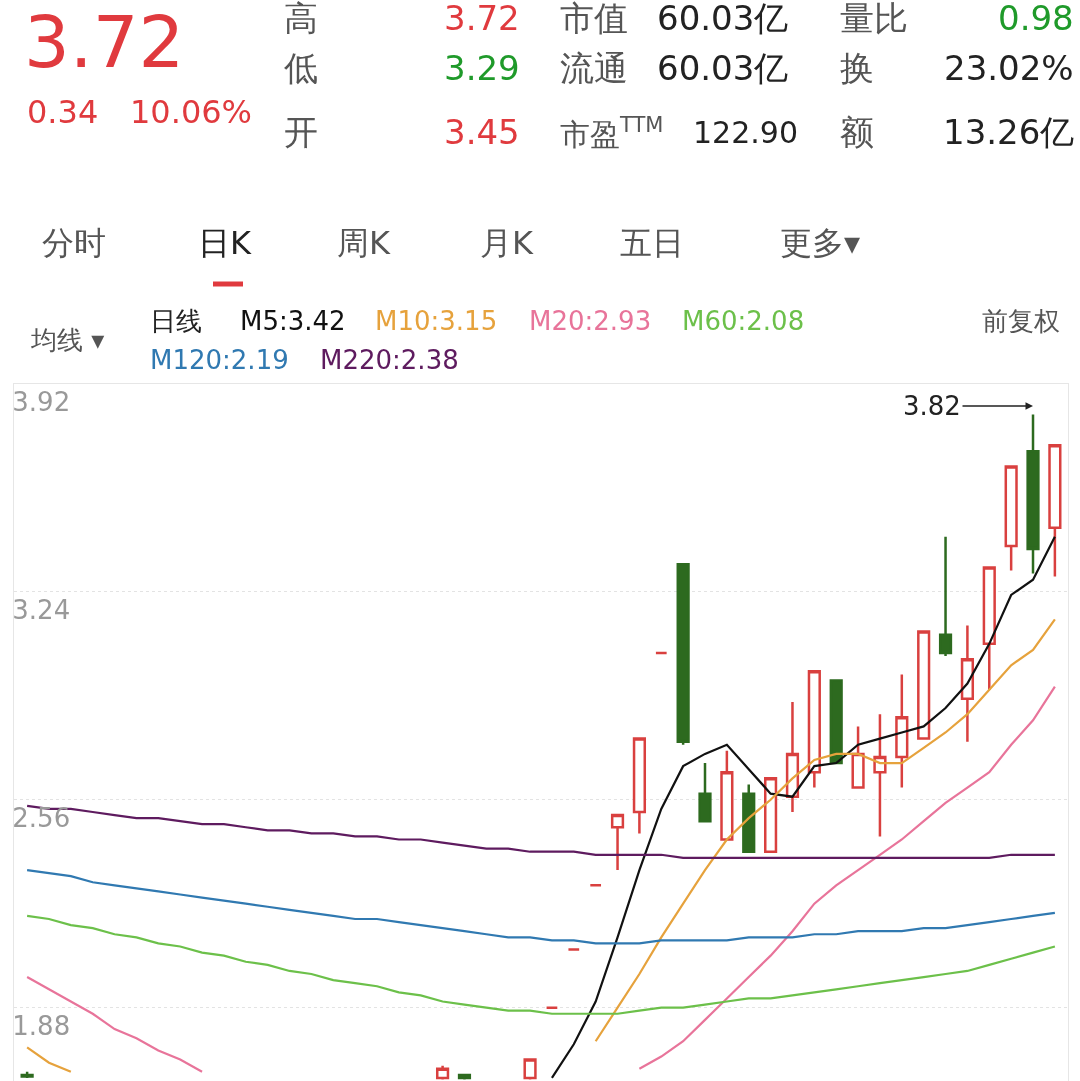  Describe the element at coordinates (594, 19) in the screenshot. I see `text: 市值` at that location.